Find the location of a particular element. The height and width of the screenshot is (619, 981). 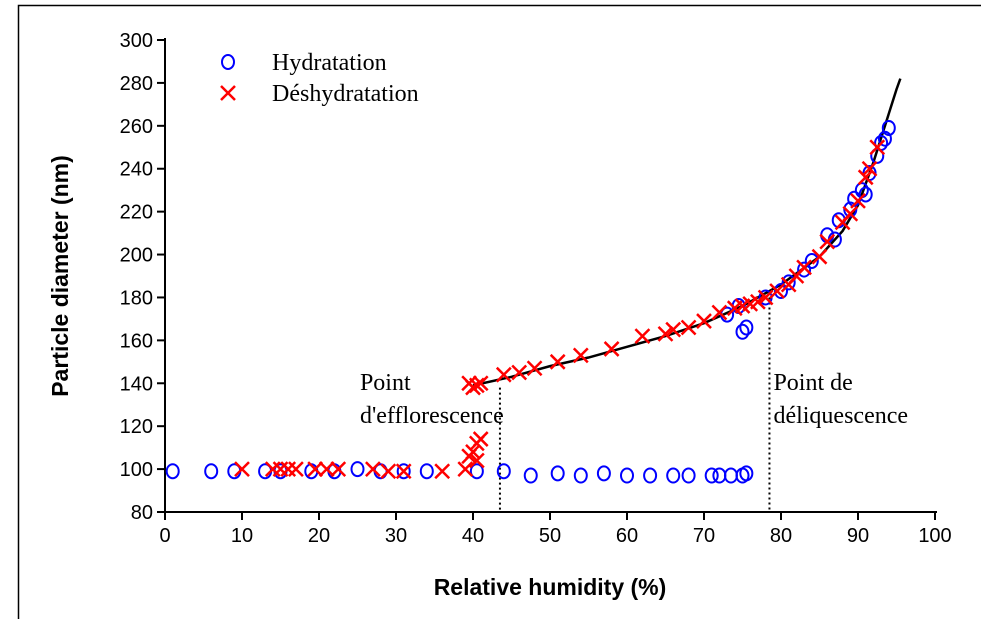

y-tick-label: 300 is located at coordinates (136, 41).